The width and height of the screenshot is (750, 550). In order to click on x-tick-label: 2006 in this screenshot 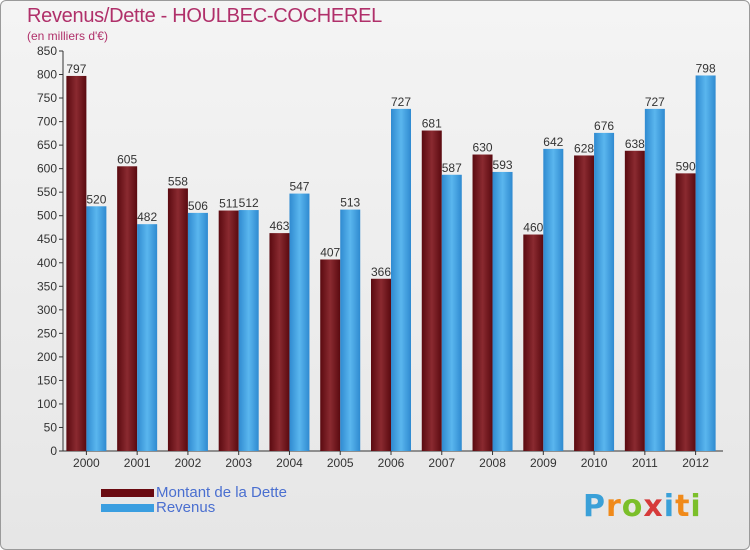, I will do `click(391, 463)`.